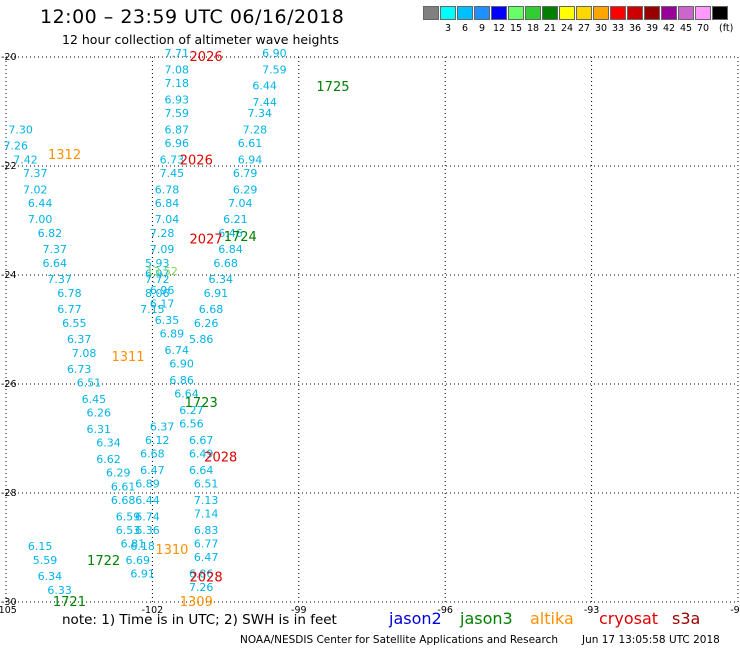 Image resolution: width=740 pixels, height=650 pixels. What do you see at coordinates (9, 602) in the screenshot?
I see `lat-tick-label: -30` at bounding box center [9, 602].